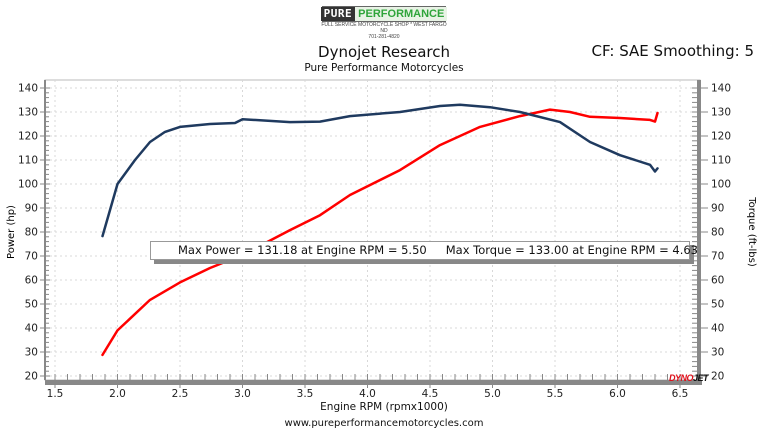 Image resolution: width=768 pixels, height=432 pixels. What do you see at coordinates (302, 250) in the screenshot?
I see `max-power-label: Max Power = 131.18 at Engine RPM = 5.50` at bounding box center [302, 250].